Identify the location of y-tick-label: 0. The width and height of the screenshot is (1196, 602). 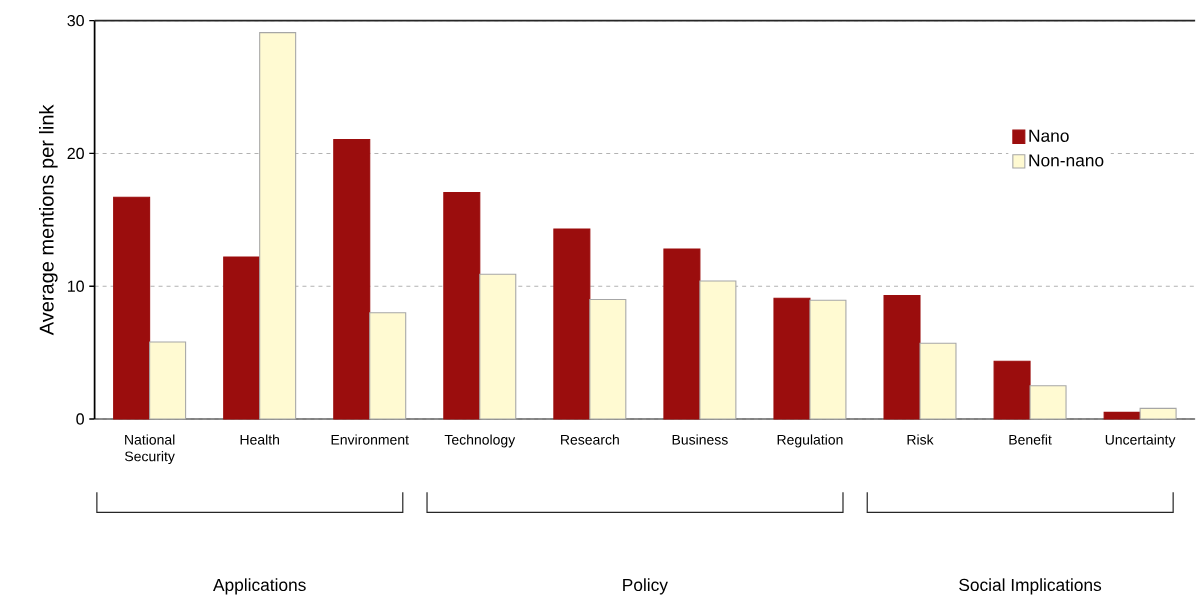
(80, 419).